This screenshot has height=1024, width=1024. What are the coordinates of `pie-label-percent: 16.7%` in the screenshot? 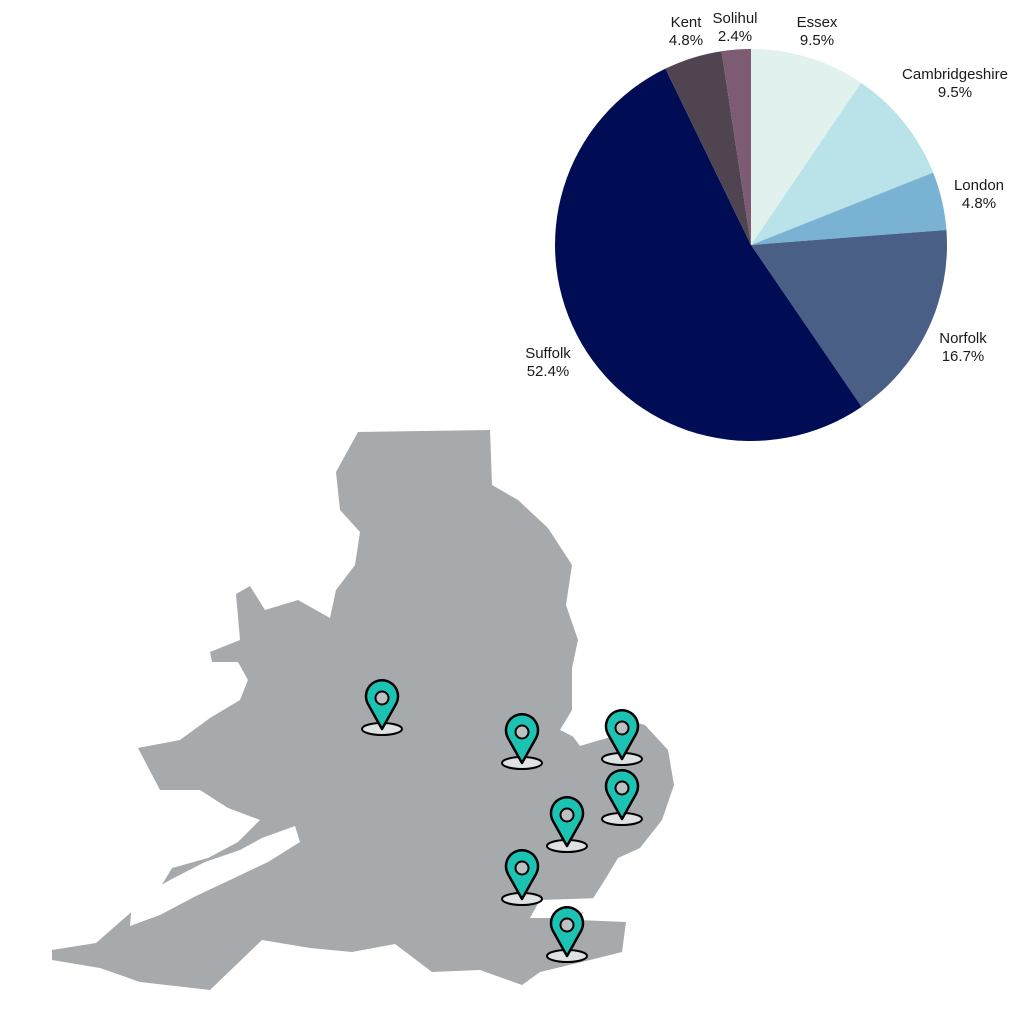 It's located at (963, 356).